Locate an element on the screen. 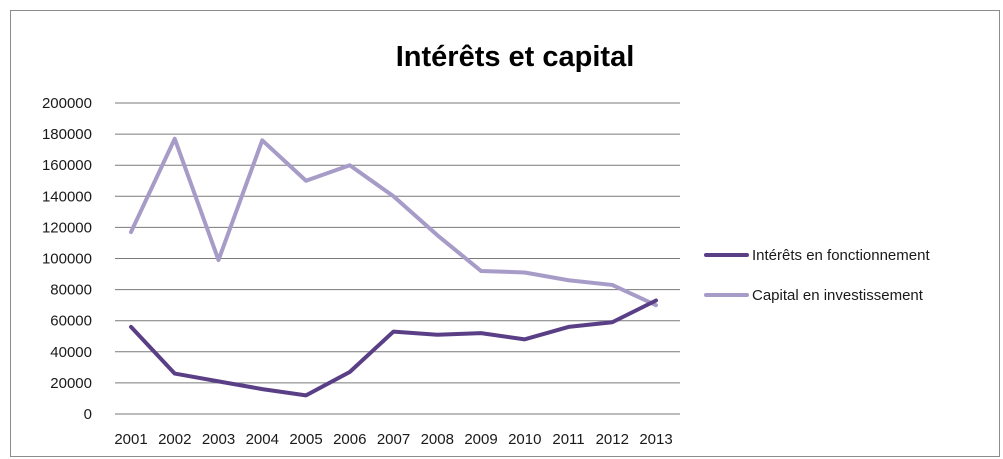 This screenshot has width=1003, height=459. y-tick-label: 120000 is located at coordinates (67, 227).